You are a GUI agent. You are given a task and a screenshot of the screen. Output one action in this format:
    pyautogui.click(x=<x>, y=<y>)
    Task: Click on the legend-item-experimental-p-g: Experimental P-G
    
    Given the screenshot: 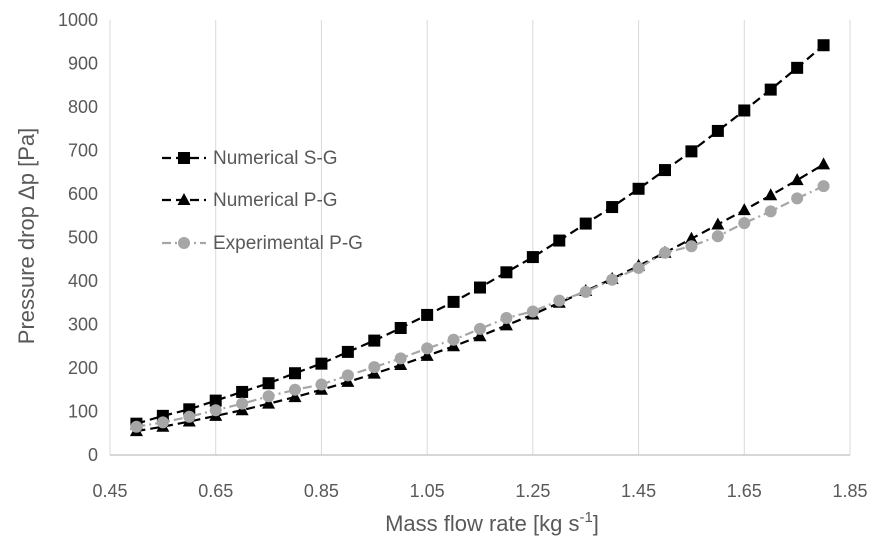 What is the action you would take?
    pyautogui.click(x=262, y=243)
    